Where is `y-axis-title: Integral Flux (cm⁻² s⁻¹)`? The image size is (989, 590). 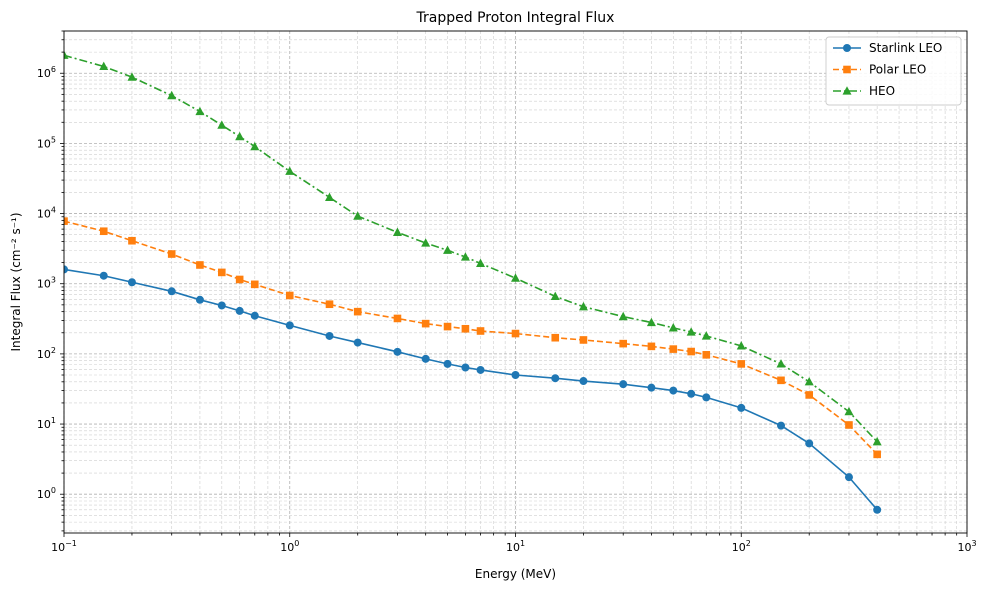 y-axis-title: Integral Flux (cm⁻² s⁻¹) is located at coordinates (16, 281).